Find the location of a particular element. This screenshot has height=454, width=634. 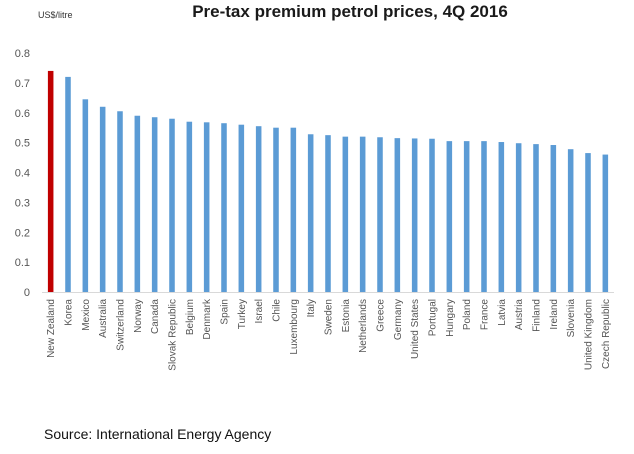

bar-switzerland is located at coordinates (120, 201).